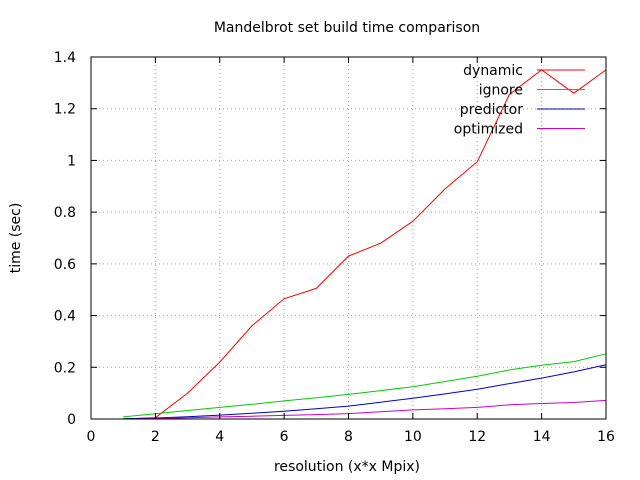  What do you see at coordinates (284, 437) in the screenshot?
I see `x-tick-label: 6` at bounding box center [284, 437].